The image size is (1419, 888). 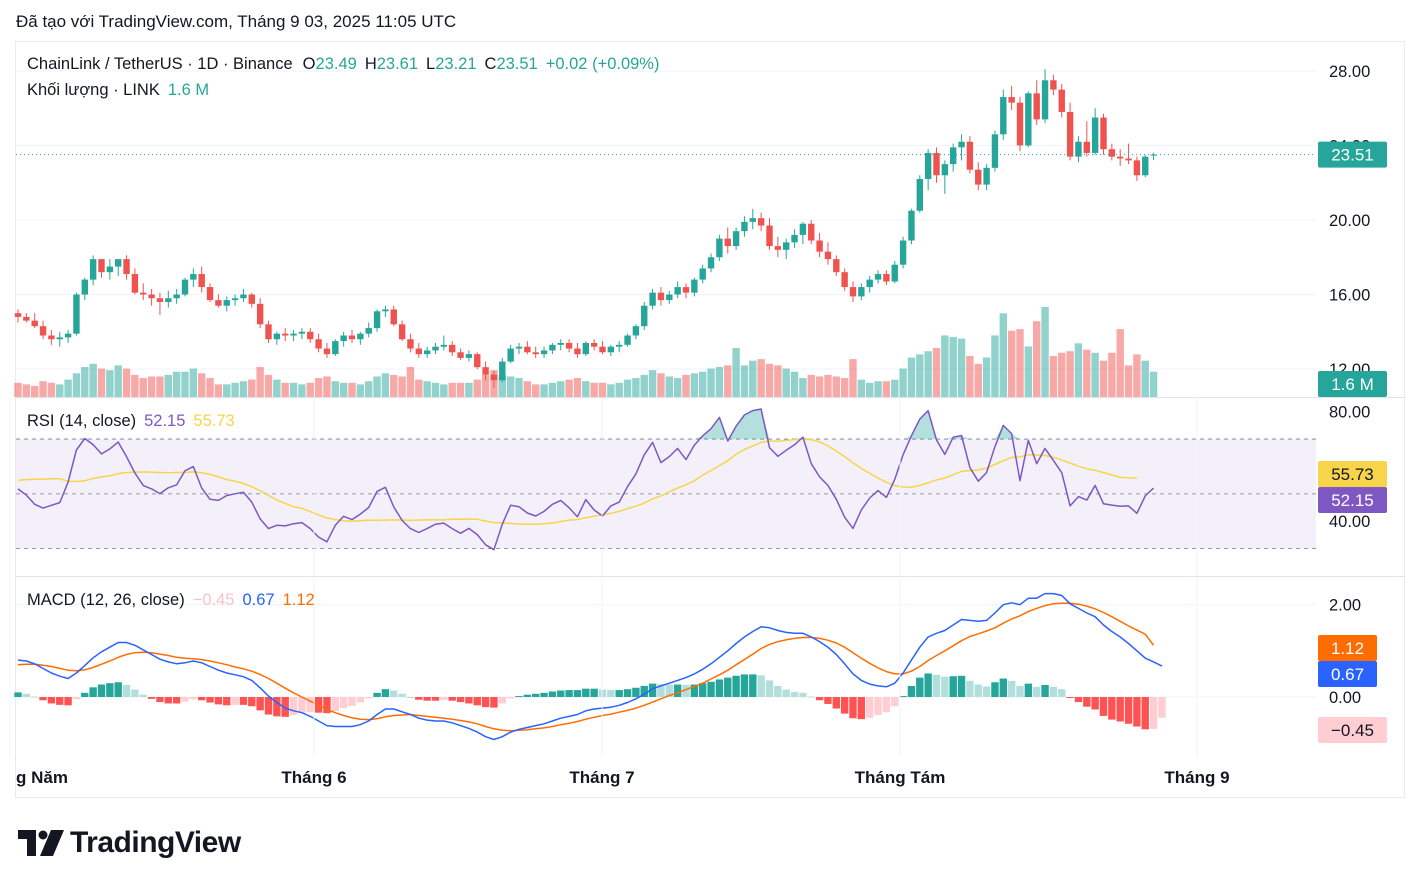 I want to click on price-axis-tick: 28.00, so click(x=1349, y=72).